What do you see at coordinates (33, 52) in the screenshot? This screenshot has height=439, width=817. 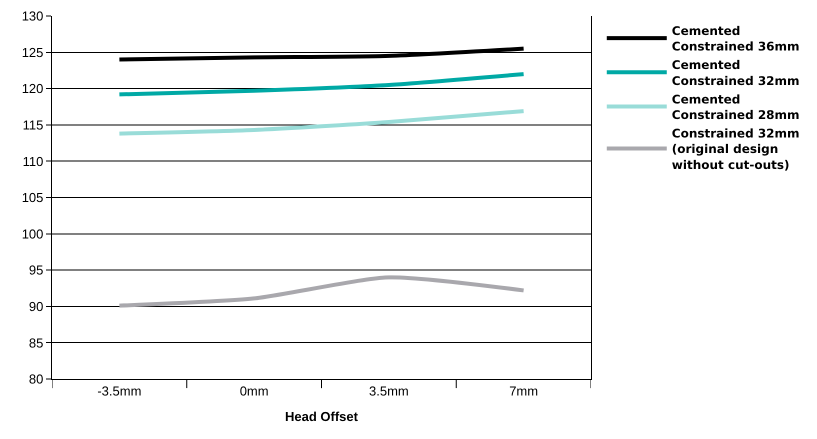 I see `y-tick-label: 125` at bounding box center [33, 52].